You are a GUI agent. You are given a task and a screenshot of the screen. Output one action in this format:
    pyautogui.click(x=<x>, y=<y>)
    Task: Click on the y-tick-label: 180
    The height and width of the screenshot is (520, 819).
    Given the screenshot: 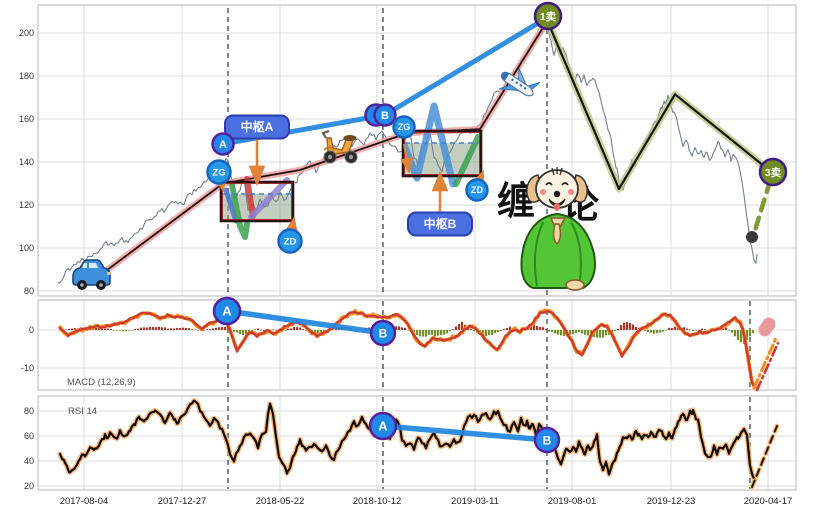 What is the action you would take?
    pyautogui.click(x=26, y=76)
    